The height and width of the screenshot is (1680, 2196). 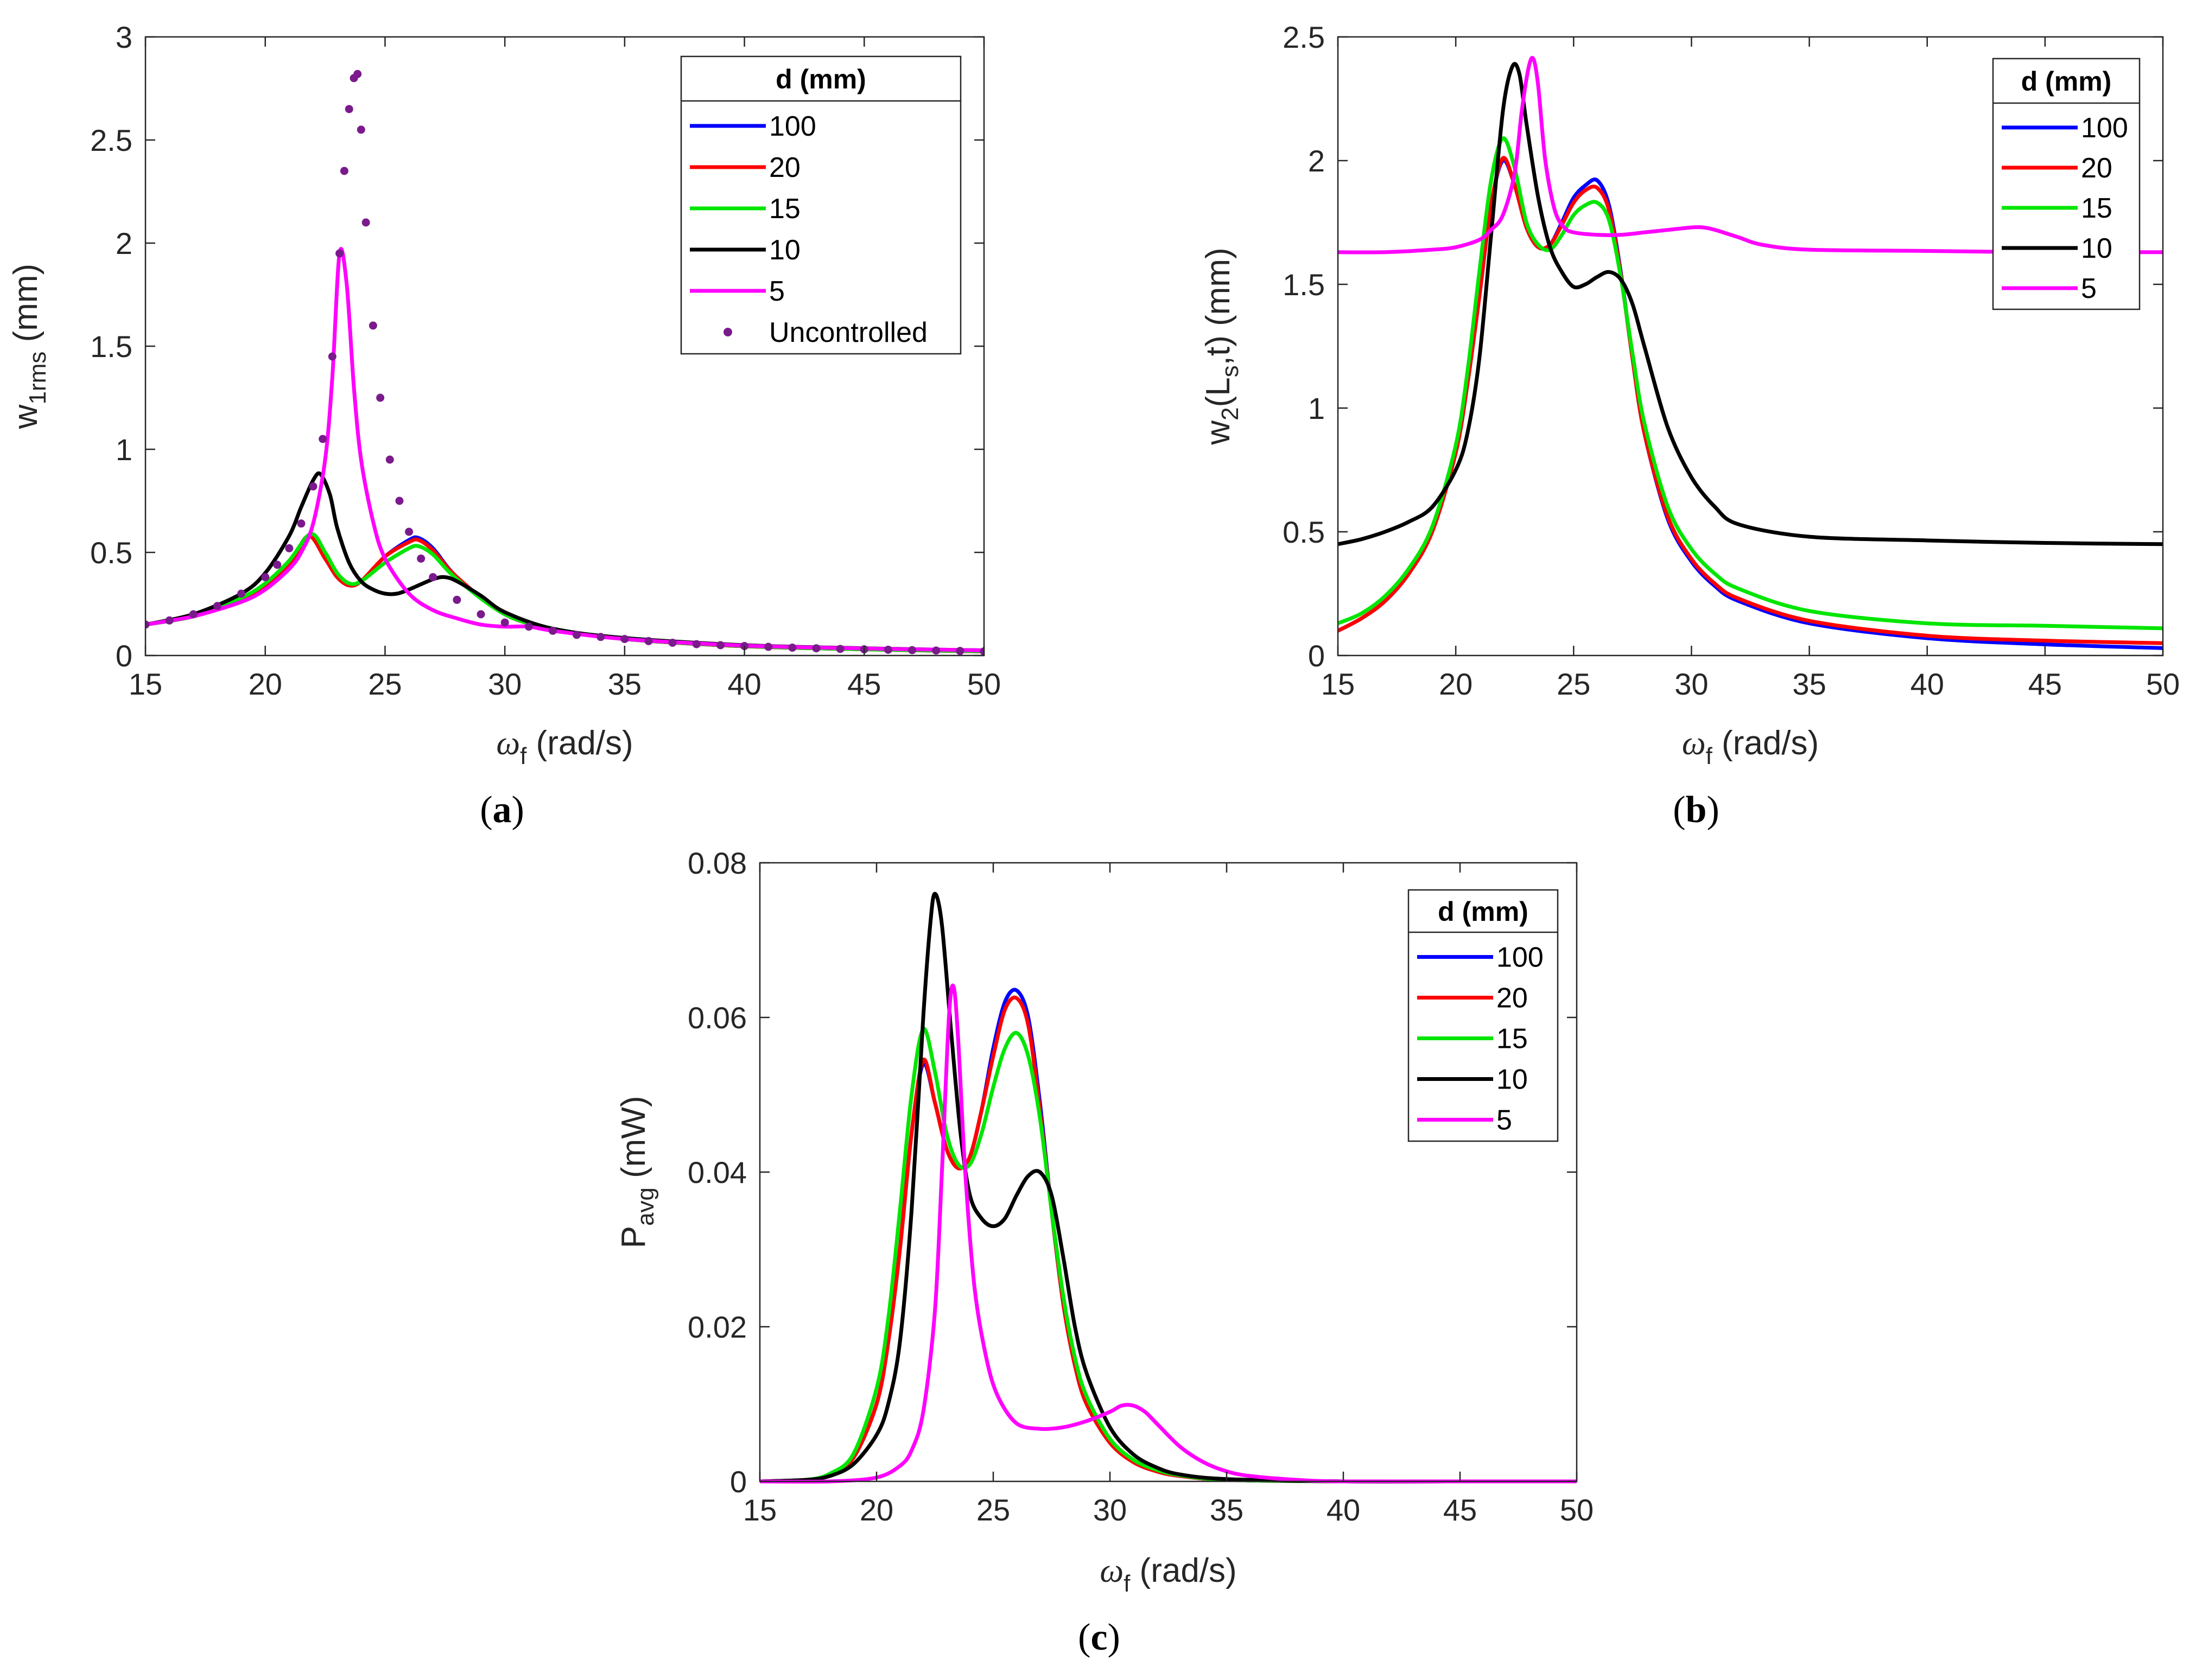 I want to click on legend-marker-uncontrolled, so click(x=728, y=332).